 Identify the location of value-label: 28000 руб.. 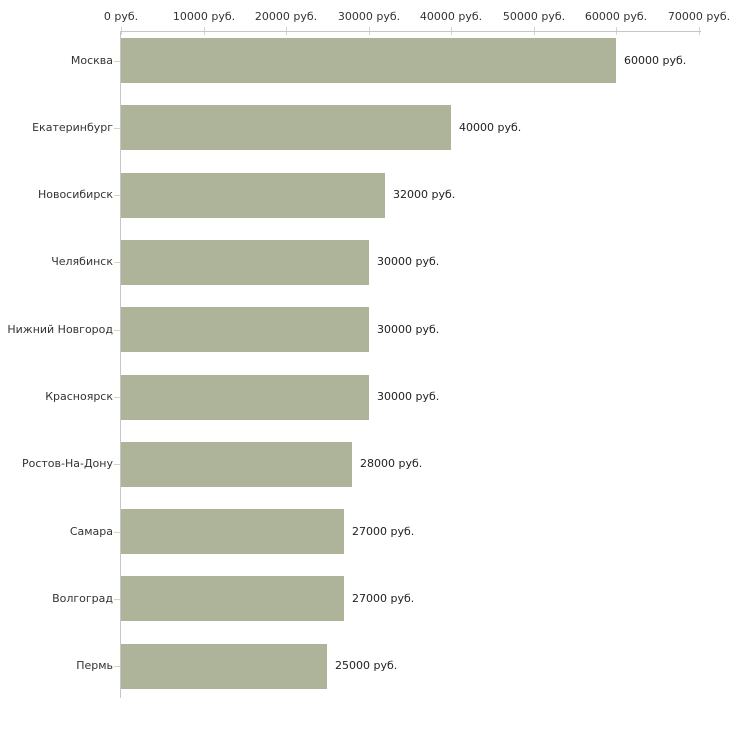
(391, 464).